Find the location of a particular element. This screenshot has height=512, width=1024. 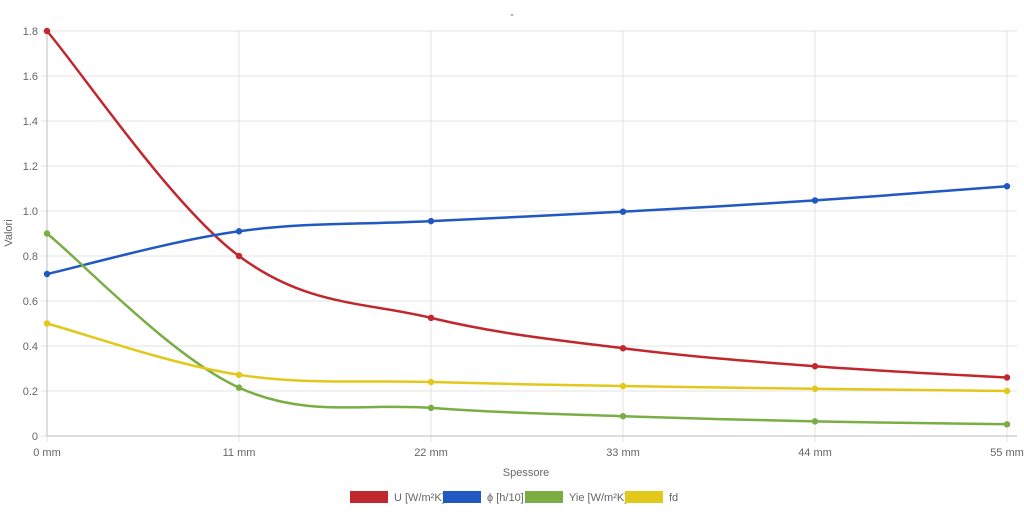

chart-title: - is located at coordinates (512, 14).